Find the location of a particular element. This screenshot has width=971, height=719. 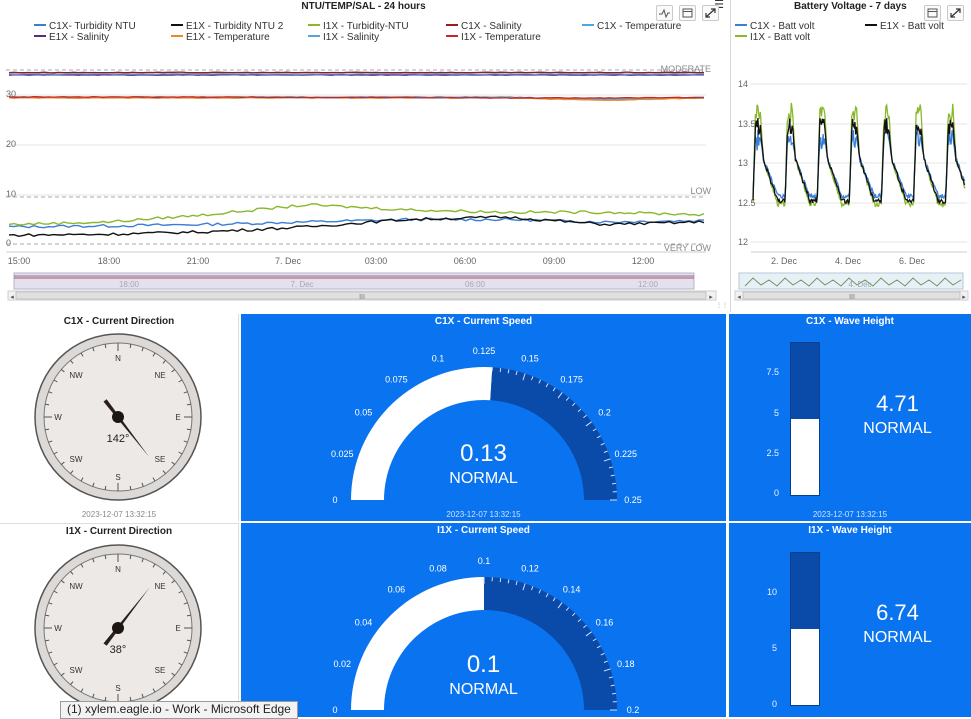

compass-label-sw: SW is located at coordinates (76, 670).